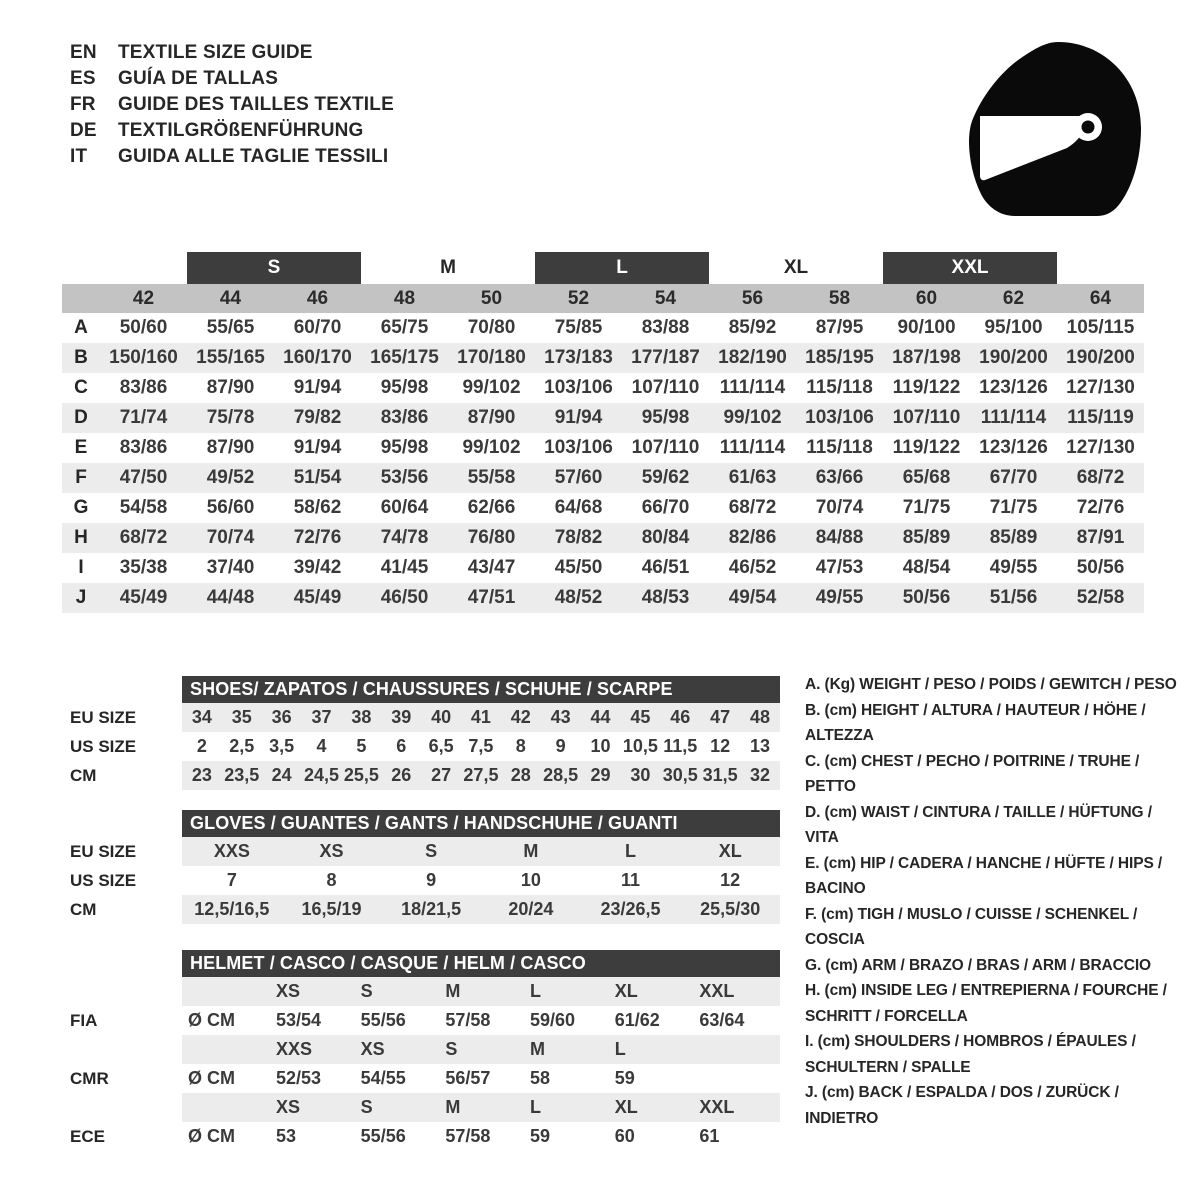 The width and height of the screenshot is (1200, 1200). Describe the element at coordinates (256, 104) in the screenshot. I see `title-label: GUIDE DES TAILLES TEXTILE` at that location.